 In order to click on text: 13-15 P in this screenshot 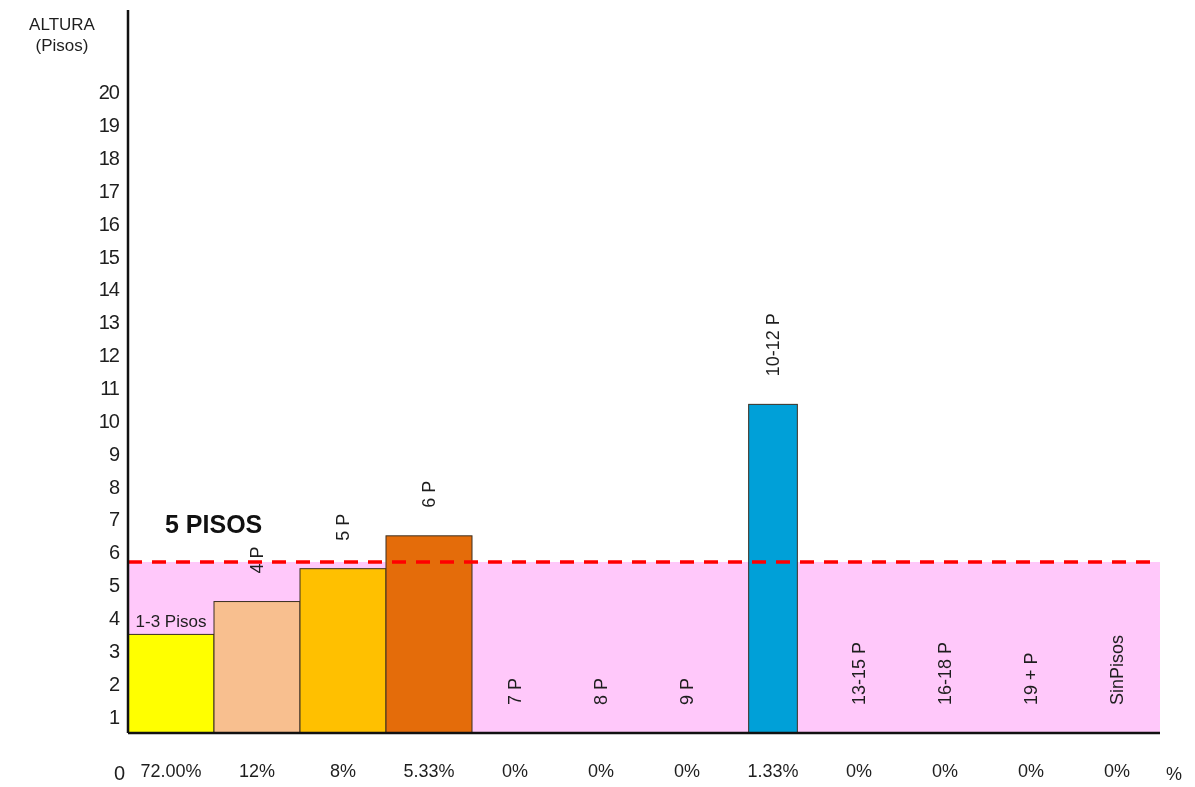, I will do `click(859, 673)`.